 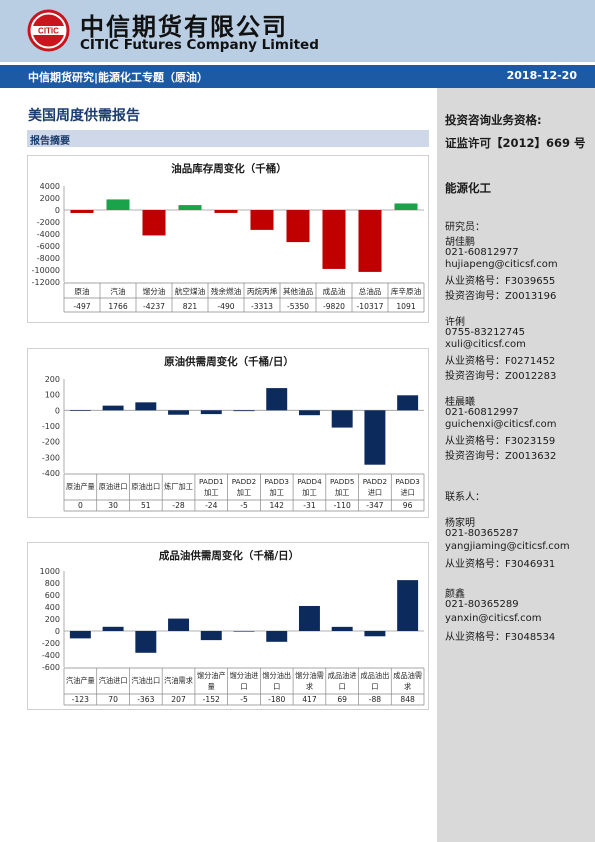 I want to click on contact-license: 从业资格号：F3048534, so click(x=500, y=637).